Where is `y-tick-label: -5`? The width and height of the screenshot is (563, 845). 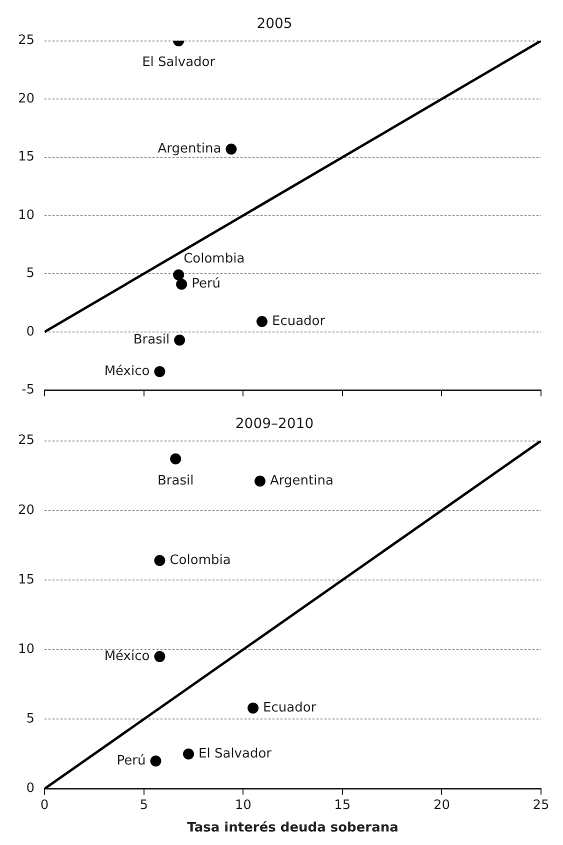 y-tick-label: -5 is located at coordinates (28, 390).